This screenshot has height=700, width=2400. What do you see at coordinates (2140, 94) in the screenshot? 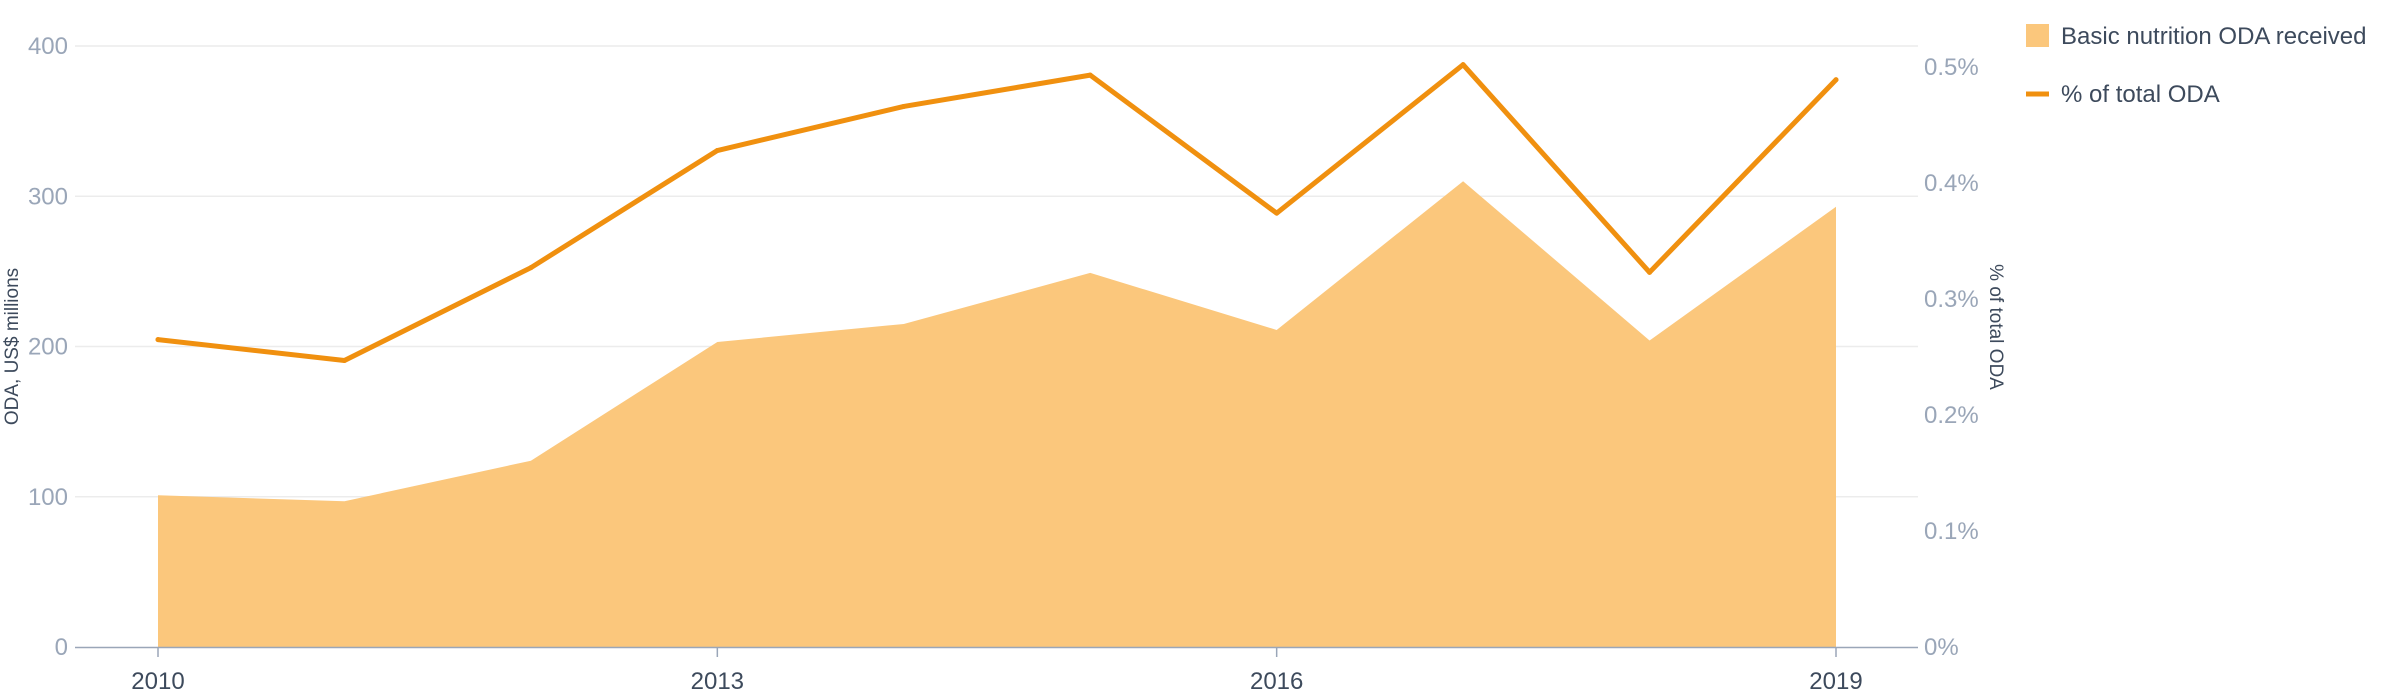
I see `legend-label-line: % of total ODA` at bounding box center [2140, 94].